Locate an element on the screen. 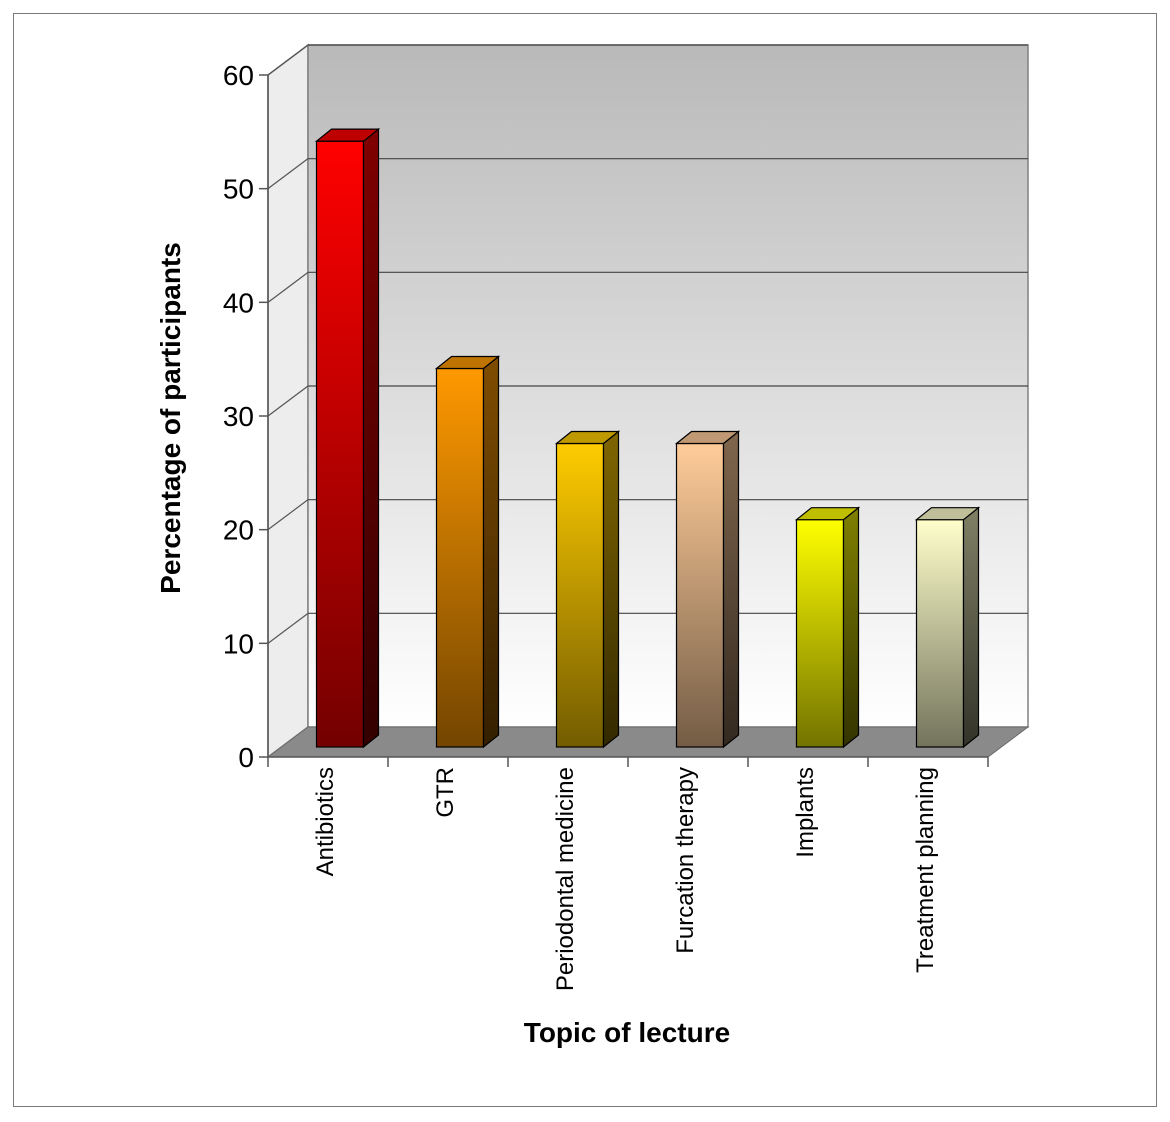  y-axis-title: Percentage of participants is located at coordinates (170, 418).